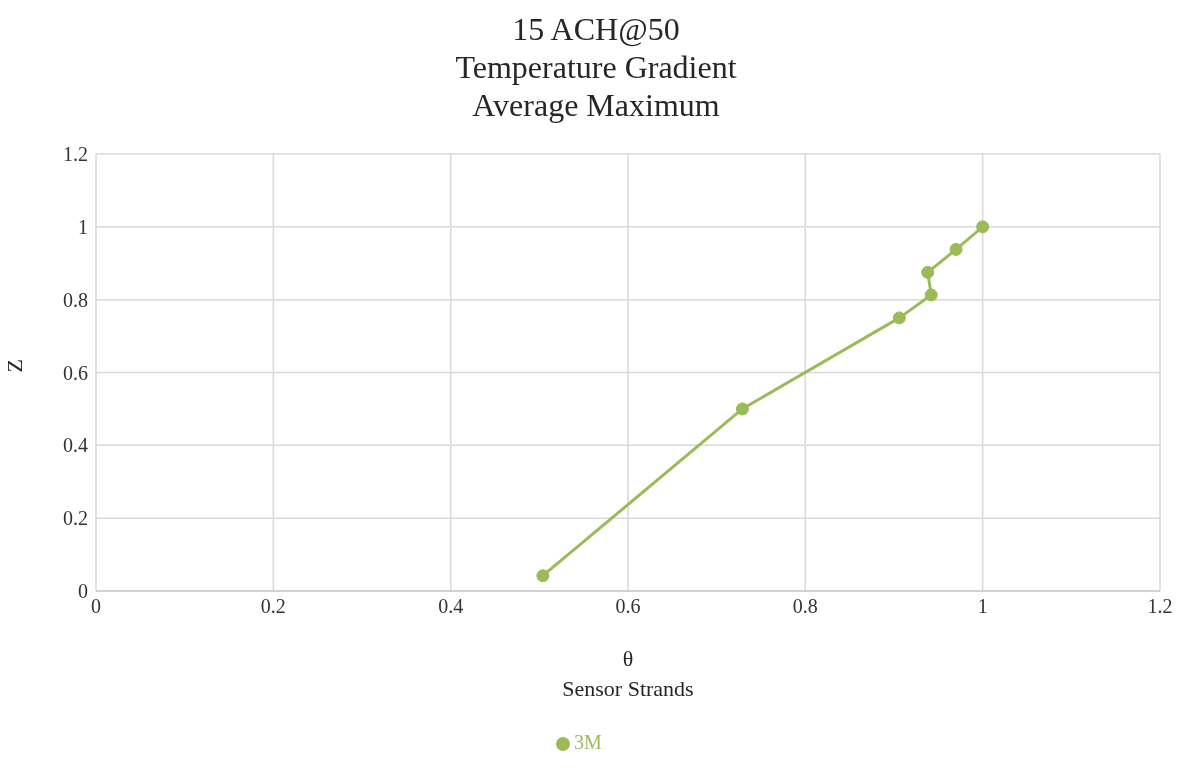 The height and width of the screenshot is (782, 1192). I want to click on y-tick-label: 0.4, so click(75, 445).